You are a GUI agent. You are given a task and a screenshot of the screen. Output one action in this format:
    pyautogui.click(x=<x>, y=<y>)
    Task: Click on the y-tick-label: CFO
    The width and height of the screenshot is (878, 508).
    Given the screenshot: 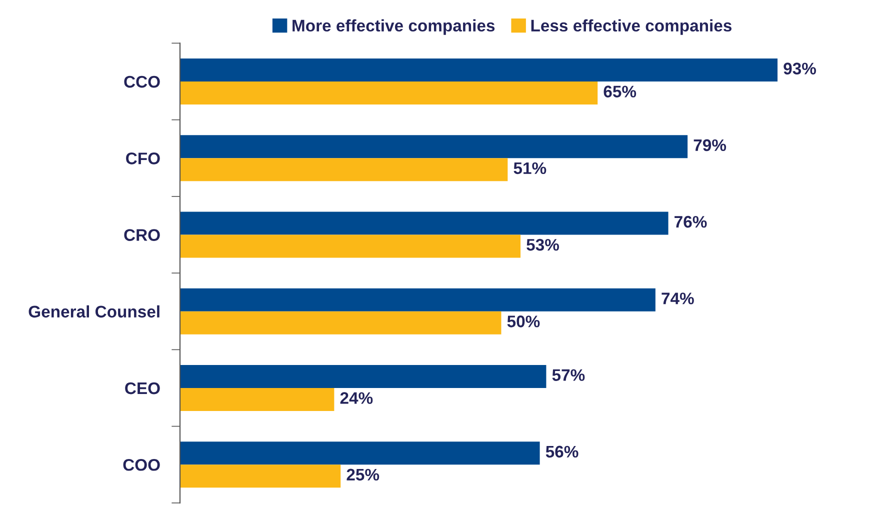 What is the action you would take?
    pyautogui.click(x=143, y=158)
    